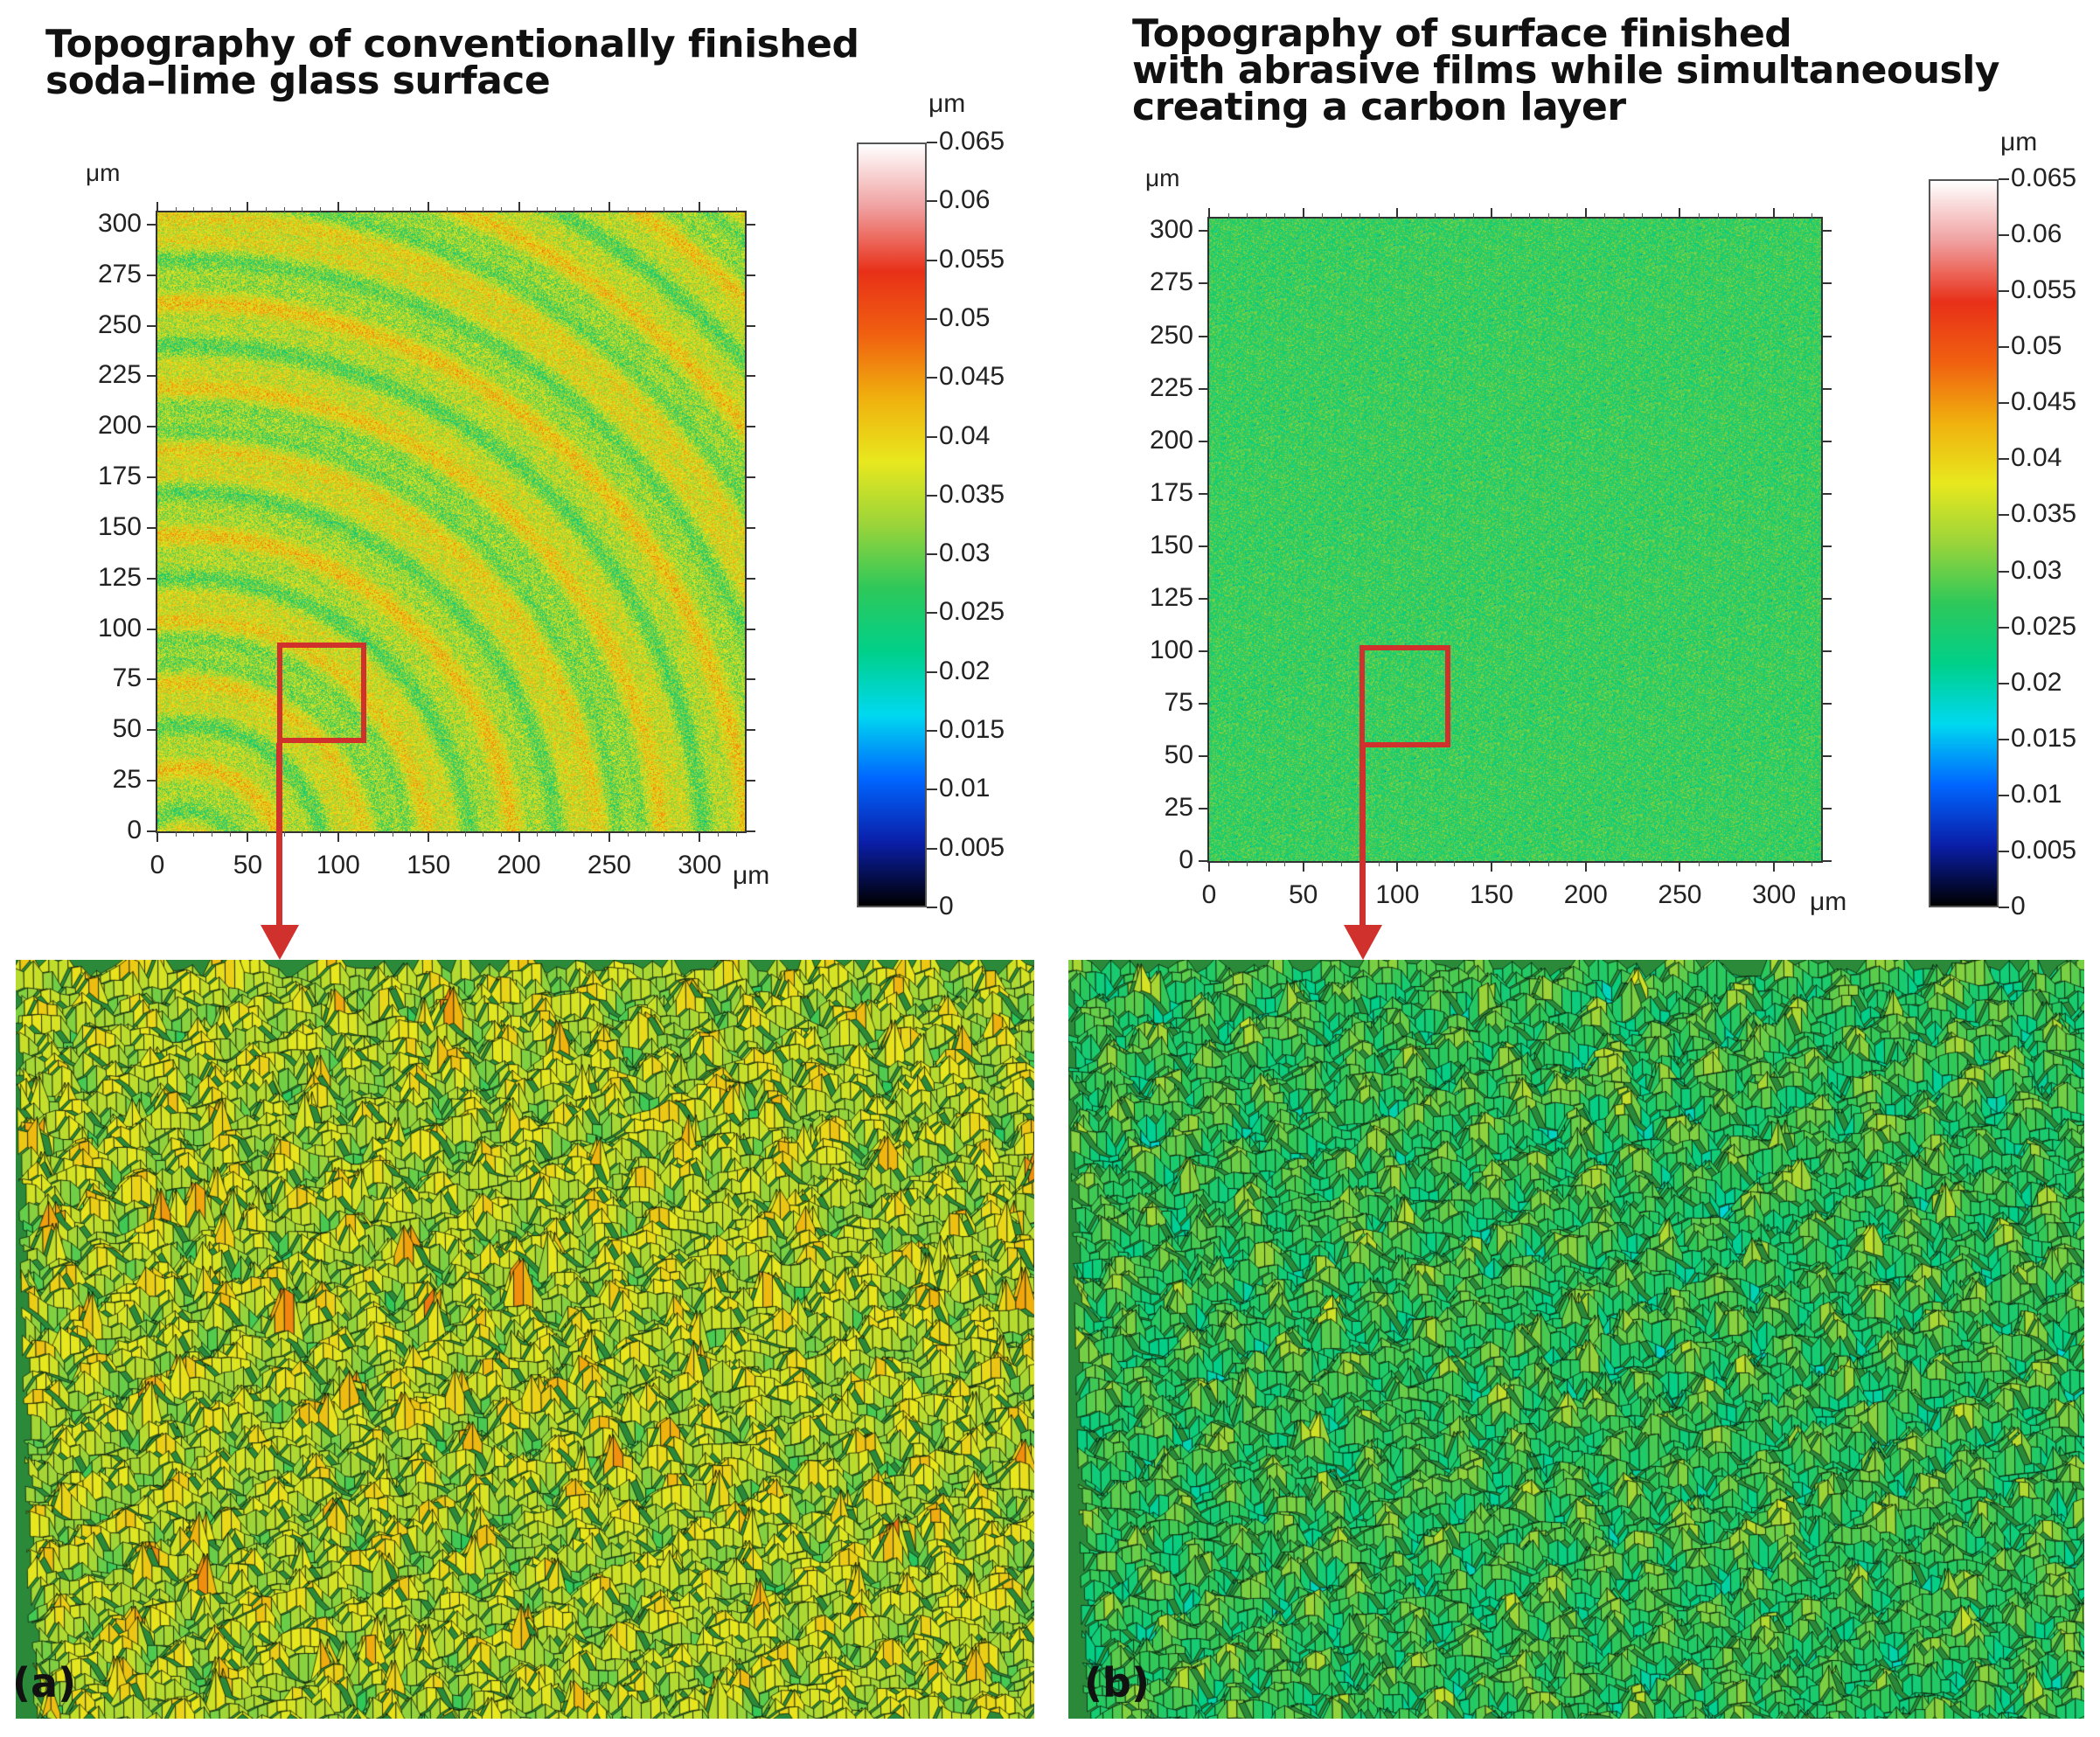 Image resolution: width=2100 pixels, height=1737 pixels. Describe the element at coordinates (1565, 70) in the screenshot. I see `panel-b-title-line-2: with abrasive films while simultaneously` at that location.